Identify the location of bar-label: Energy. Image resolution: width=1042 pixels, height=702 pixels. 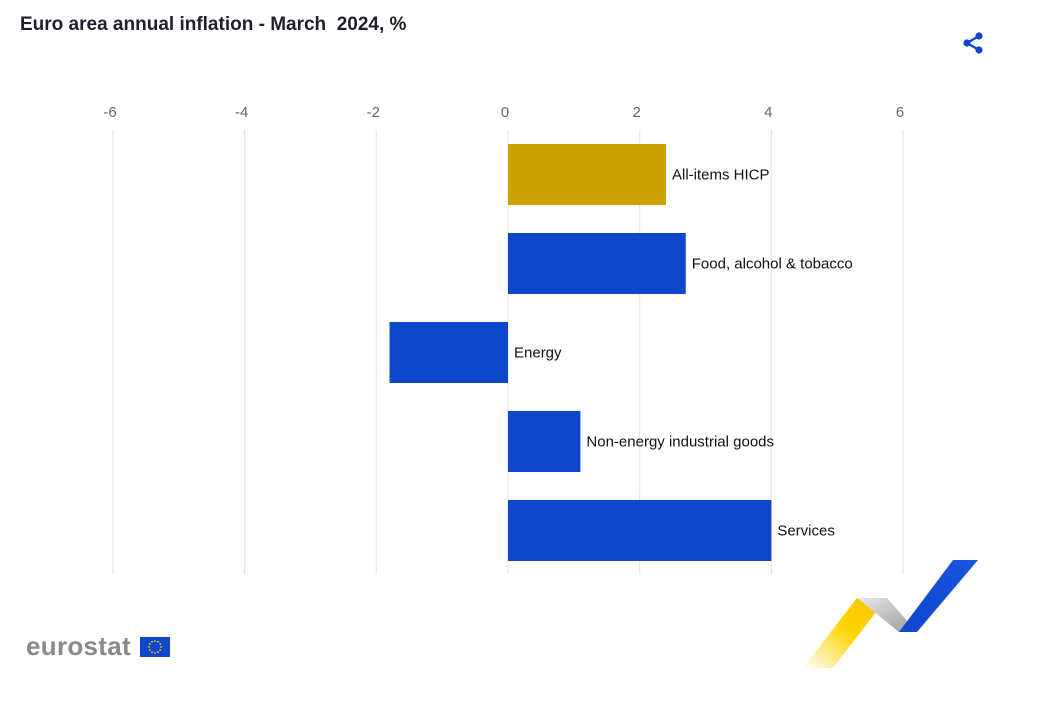
(538, 353).